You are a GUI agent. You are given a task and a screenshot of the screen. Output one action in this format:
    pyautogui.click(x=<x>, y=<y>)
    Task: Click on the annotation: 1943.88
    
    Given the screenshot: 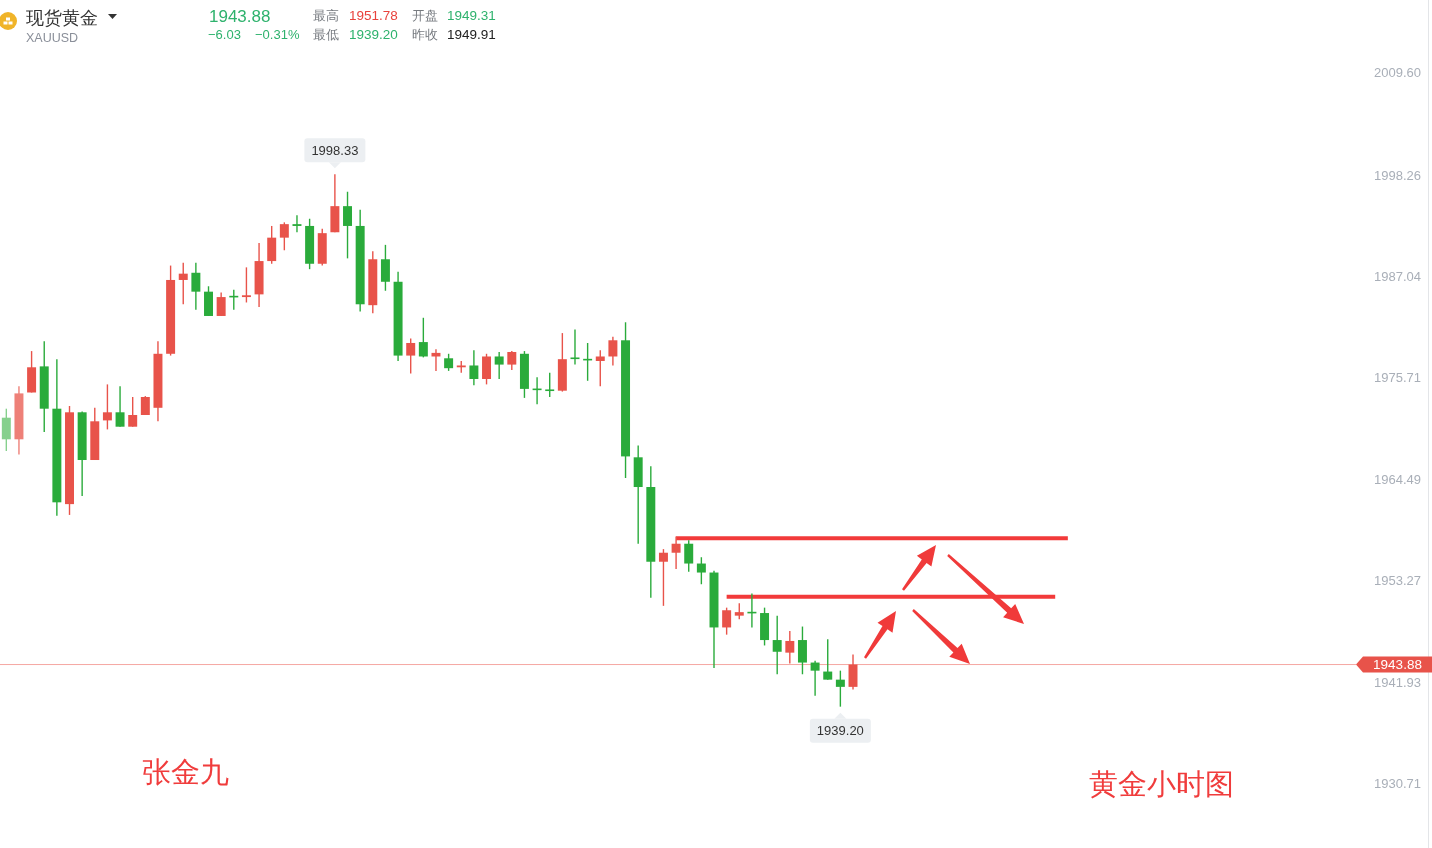 What is the action you would take?
    pyautogui.click(x=240, y=16)
    